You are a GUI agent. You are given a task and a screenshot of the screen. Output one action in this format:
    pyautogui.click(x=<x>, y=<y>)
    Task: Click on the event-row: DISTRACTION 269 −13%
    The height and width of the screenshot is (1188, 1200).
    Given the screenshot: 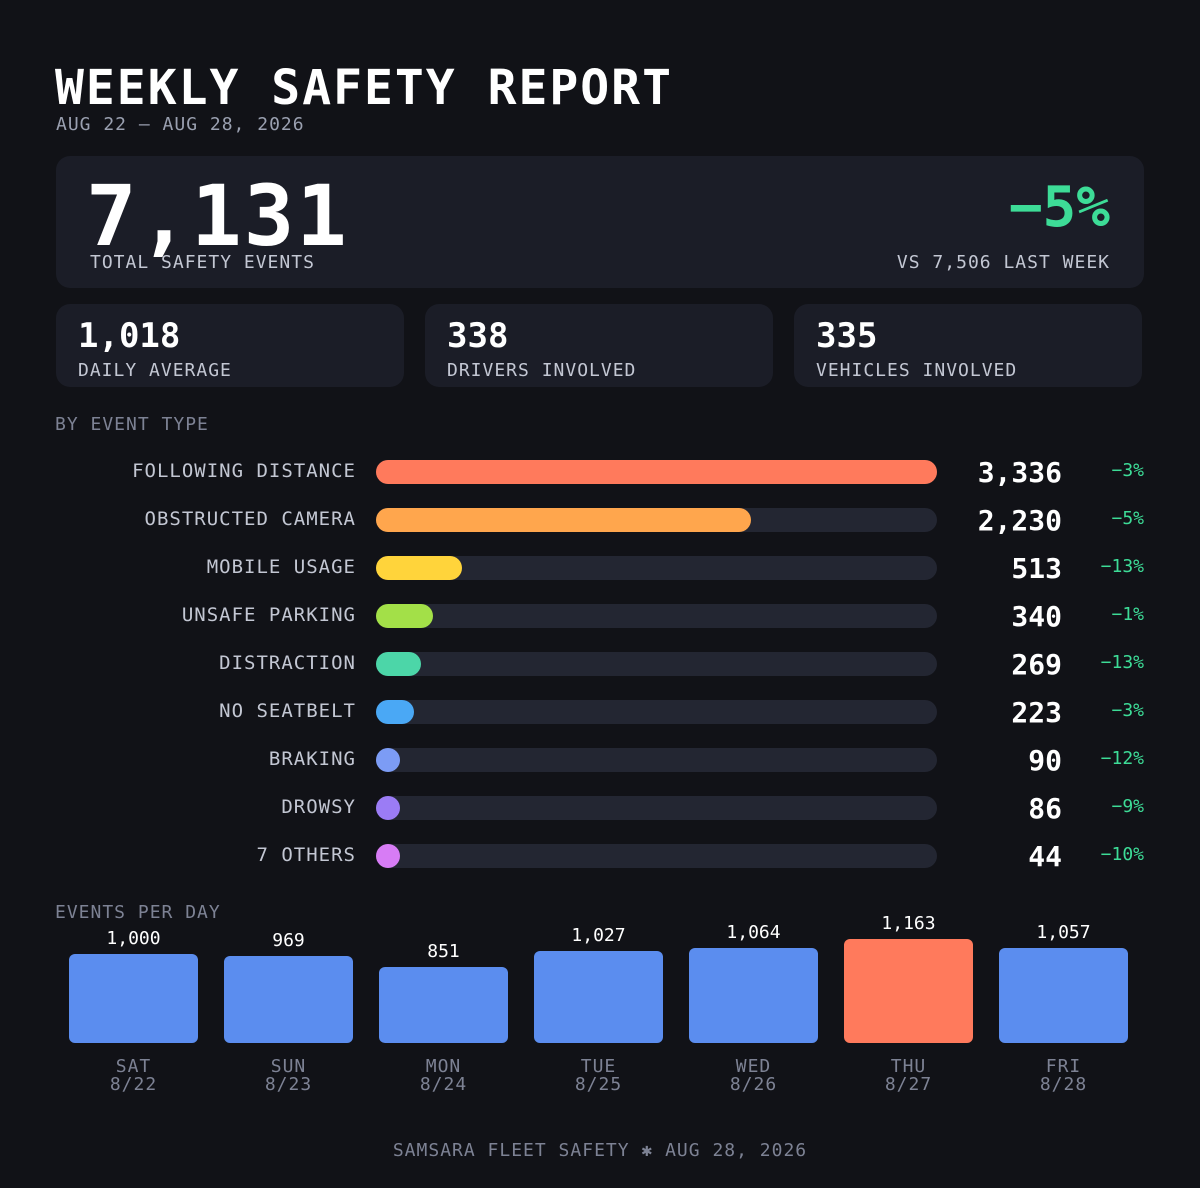 What is the action you would take?
    pyautogui.click(x=600, y=664)
    